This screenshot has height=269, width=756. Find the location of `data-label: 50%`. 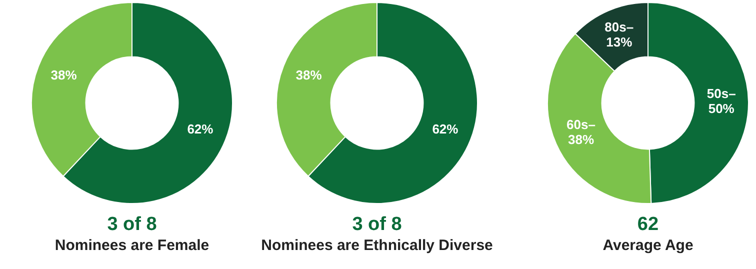

data-label: 50% is located at coordinates (721, 108).